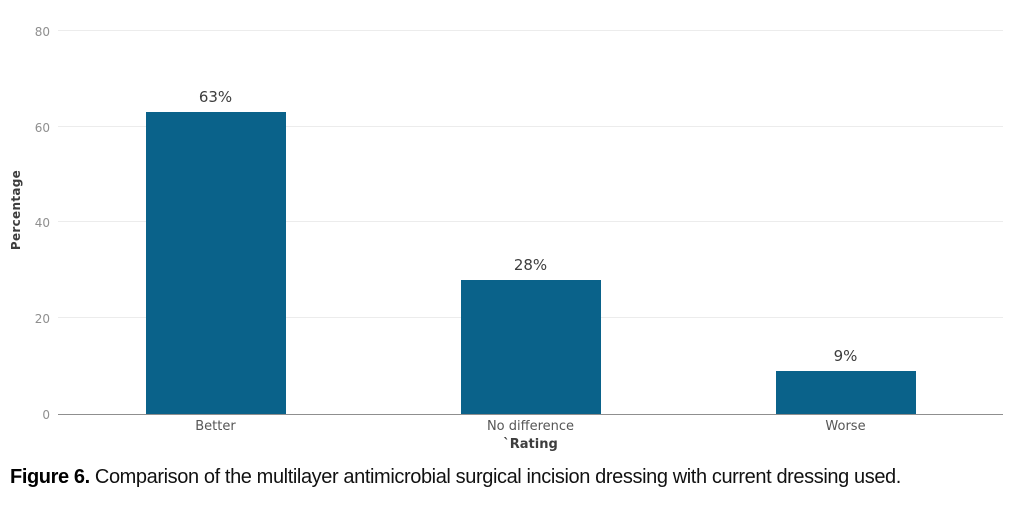 The image size is (1011, 524). I want to click on bar-value-label: 9%, so click(845, 355).